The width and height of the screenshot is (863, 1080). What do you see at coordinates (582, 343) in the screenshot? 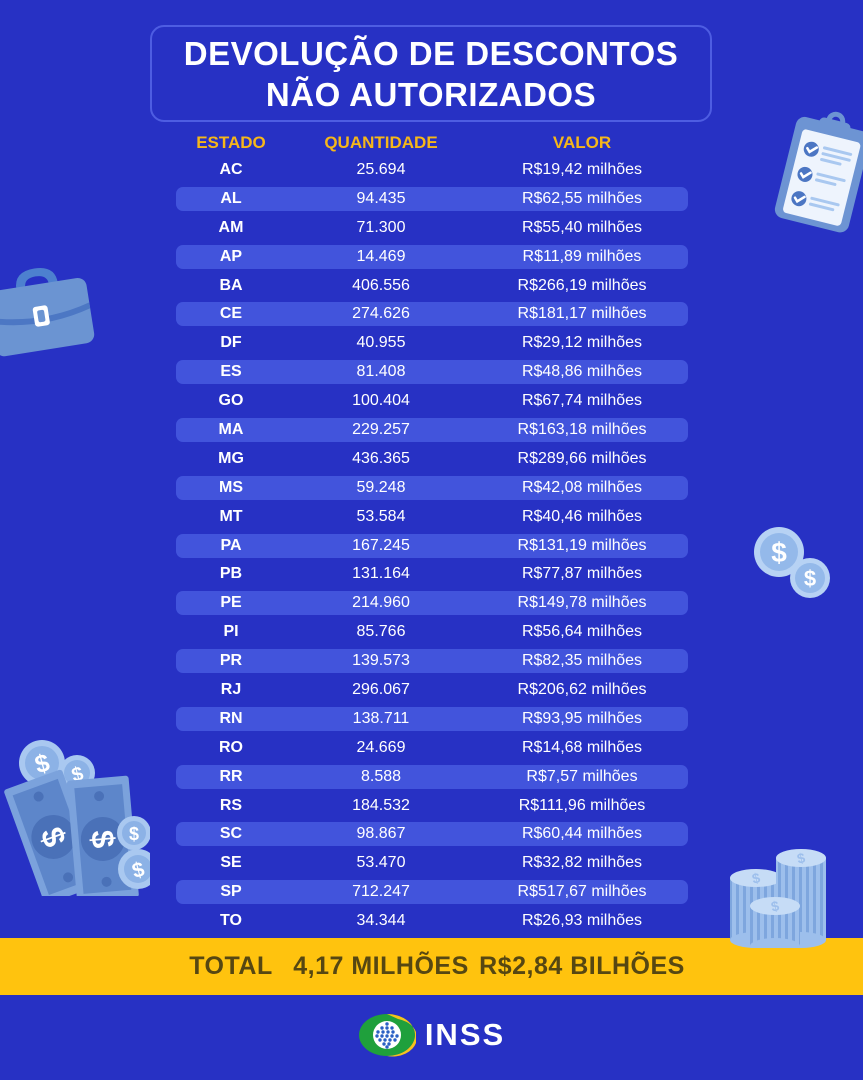
I see `value-cell: R$29,12 milhões` at bounding box center [582, 343].